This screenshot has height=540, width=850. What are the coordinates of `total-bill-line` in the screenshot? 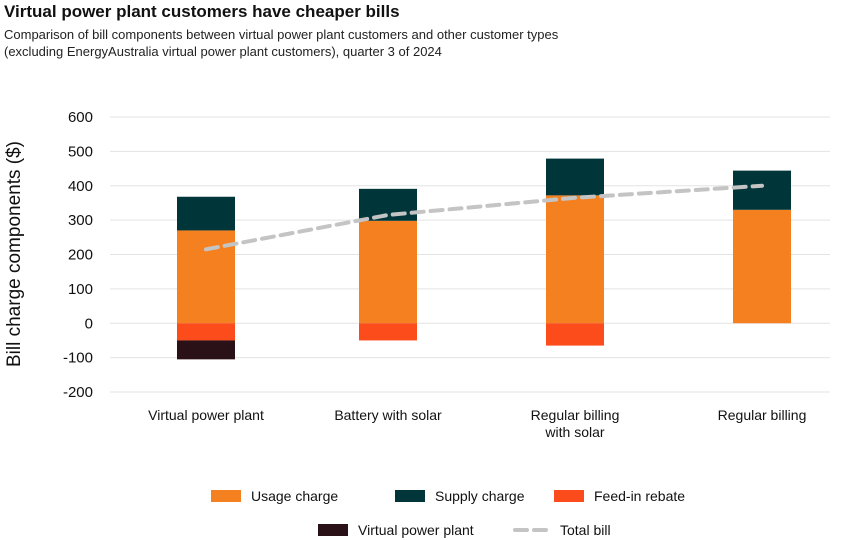 It's located at (484, 217).